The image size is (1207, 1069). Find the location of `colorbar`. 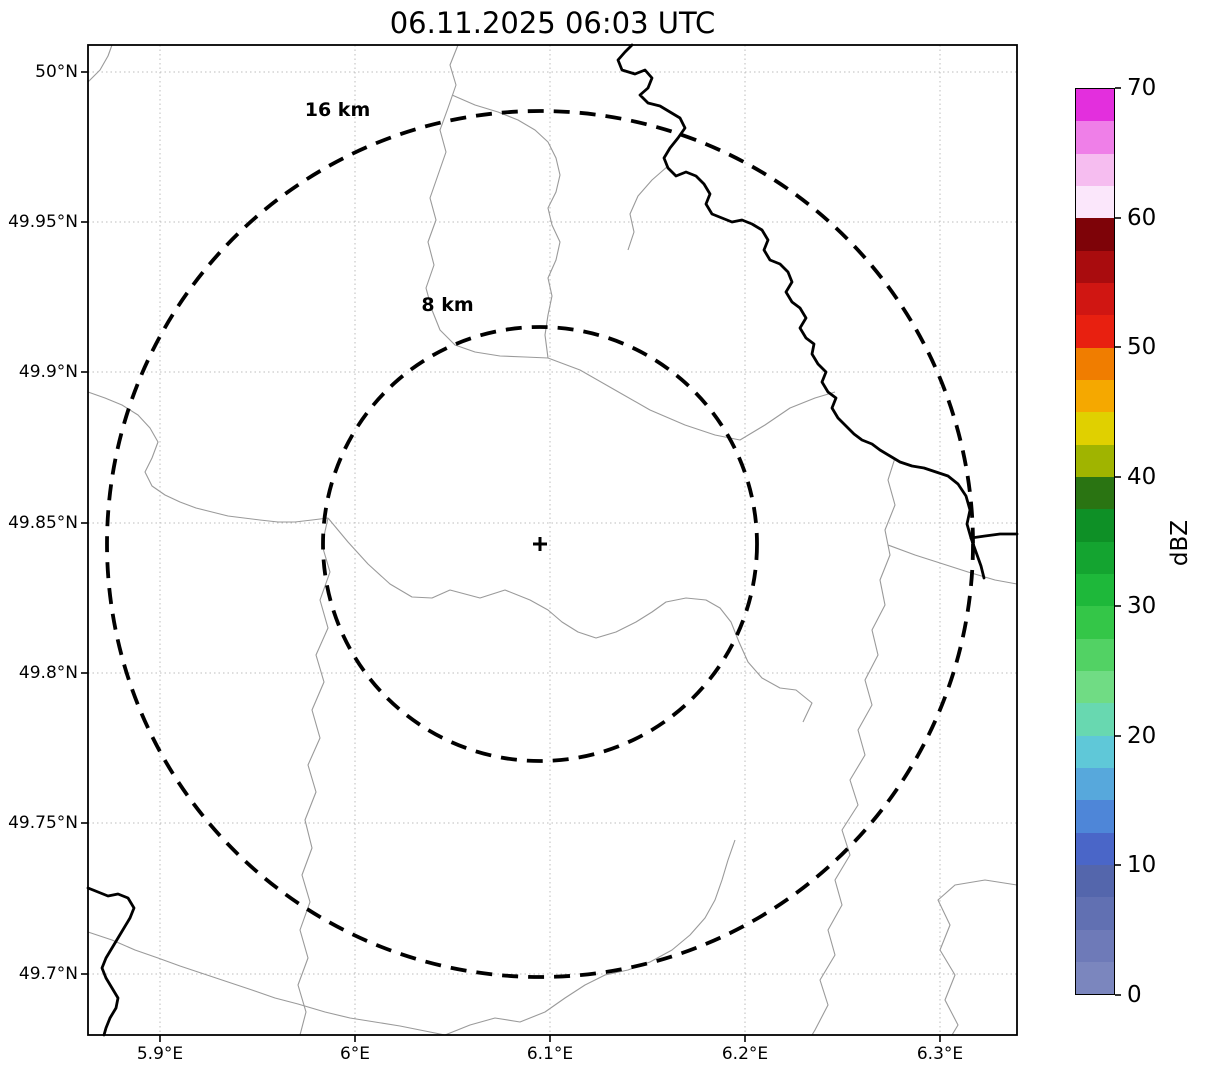

colorbar is located at coordinates (1095, 541).